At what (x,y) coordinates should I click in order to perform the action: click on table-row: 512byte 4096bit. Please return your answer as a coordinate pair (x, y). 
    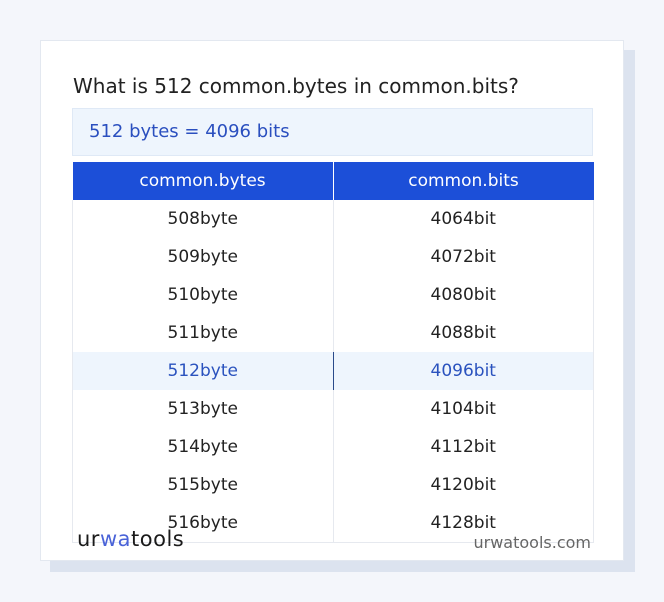
    Looking at the image, I should click on (333, 371).